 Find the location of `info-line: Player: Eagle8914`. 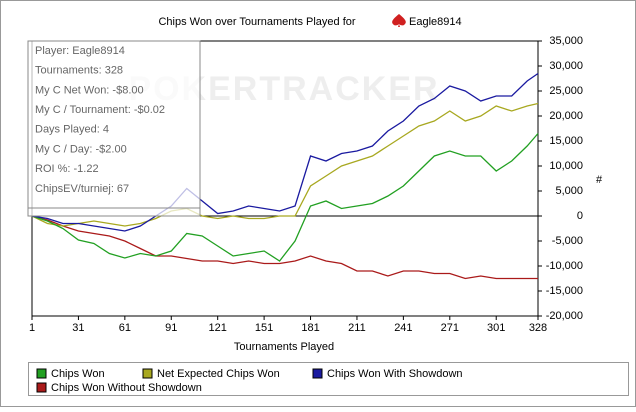

info-line: Player: Eagle8914 is located at coordinates (80, 51).